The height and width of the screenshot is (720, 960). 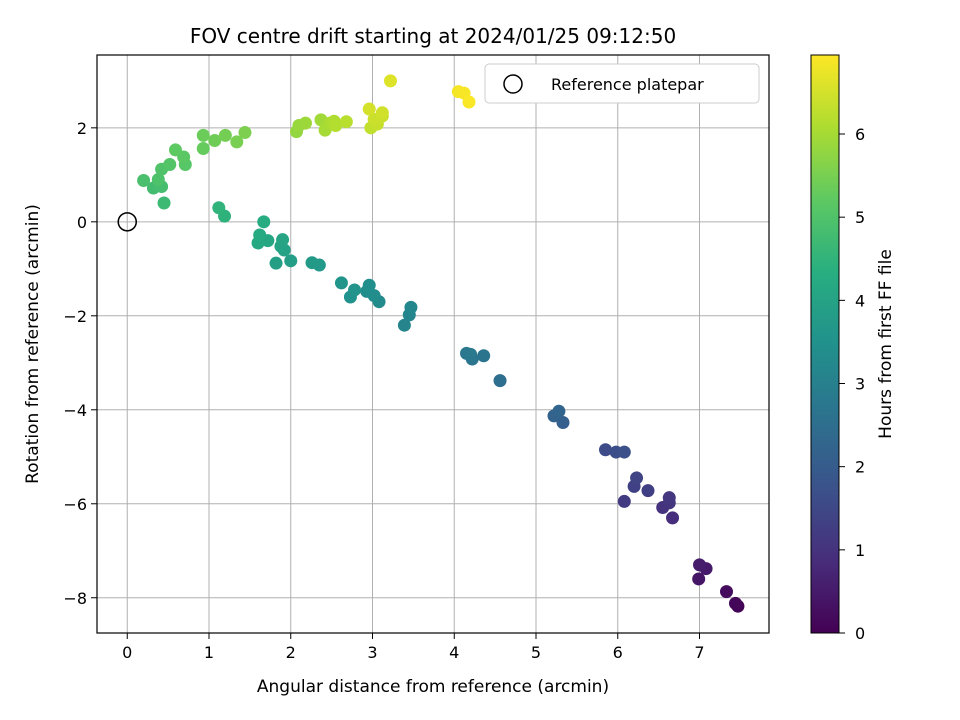 What do you see at coordinates (127, 222) in the screenshot?
I see `reference-marker` at bounding box center [127, 222].